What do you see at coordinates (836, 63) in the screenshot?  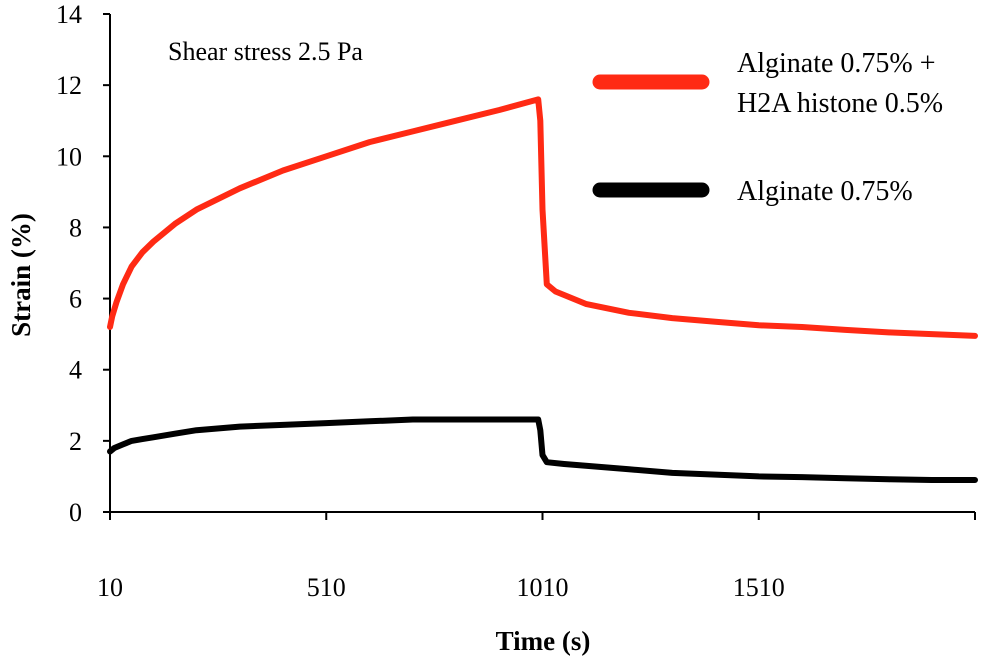 I see `legend-label-red-line1: Alginate 0.75% +` at bounding box center [836, 63].